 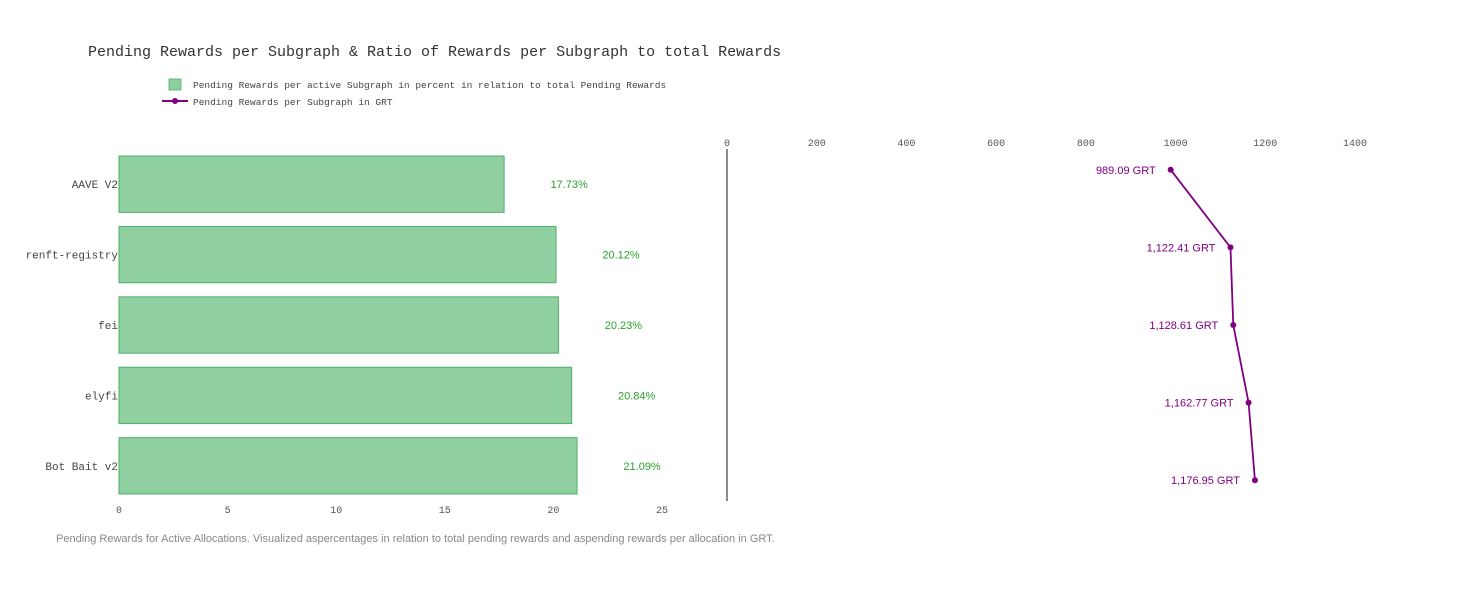 What do you see at coordinates (569, 185) in the screenshot?
I see `bar-data-label: 17.73%` at bounding box center [569, 185].